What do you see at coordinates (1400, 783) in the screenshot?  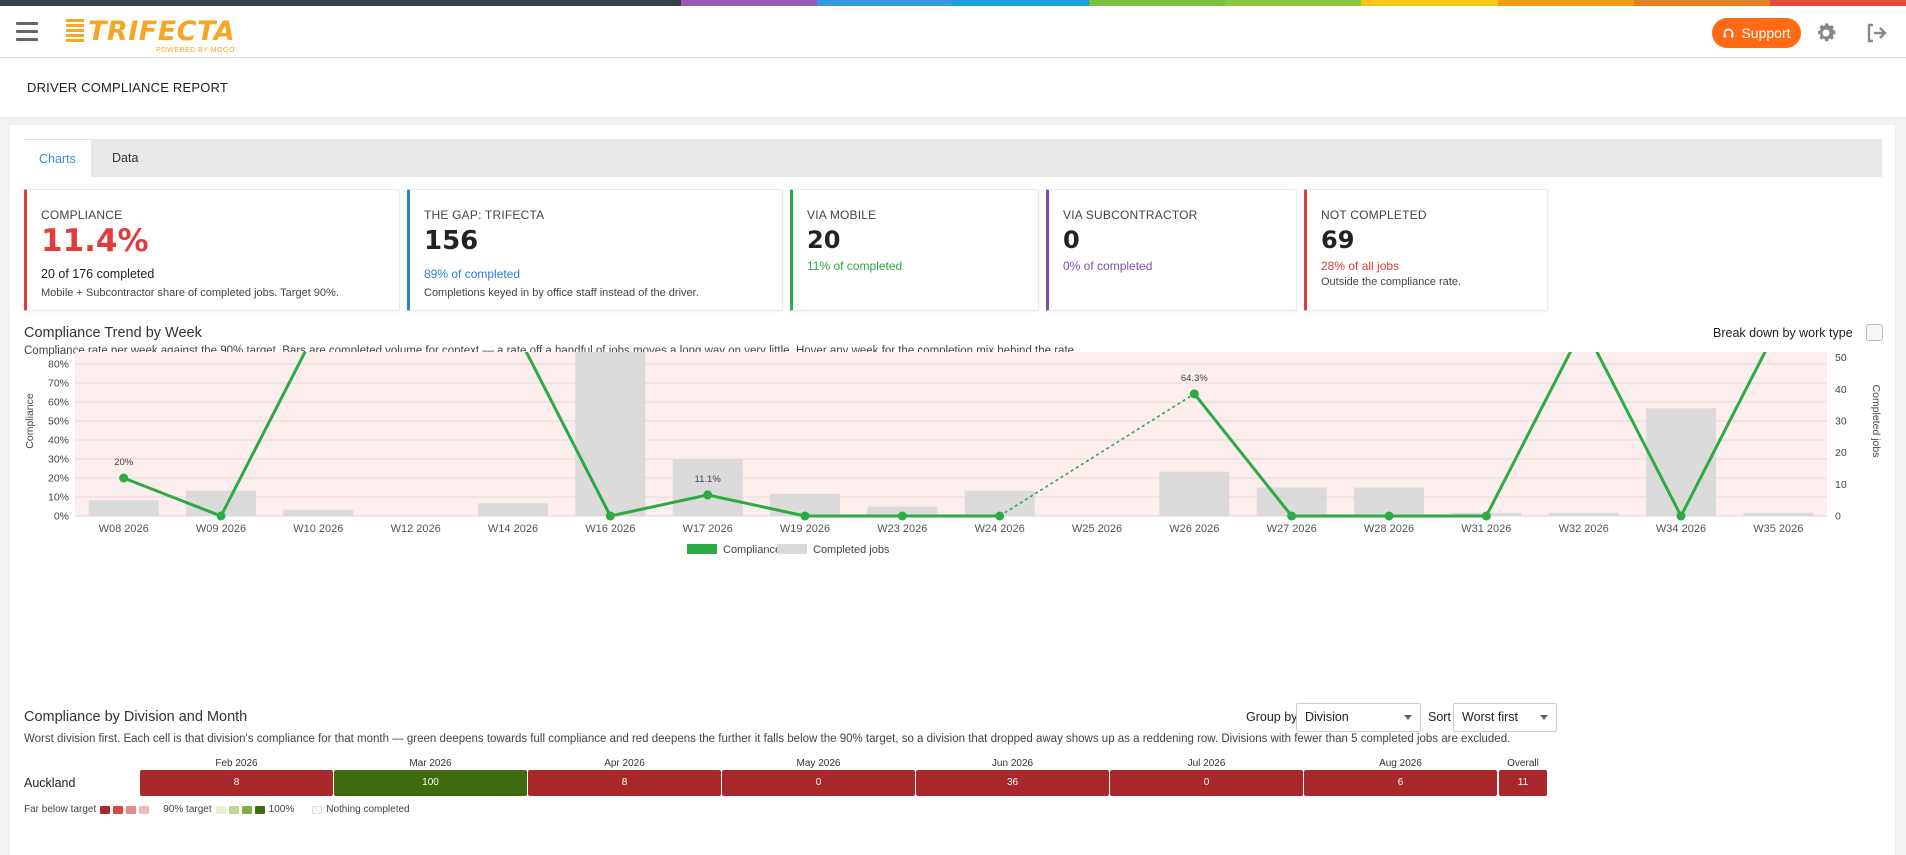 I see `heatmap-cell: 6` at bounding box center [1400, 783].